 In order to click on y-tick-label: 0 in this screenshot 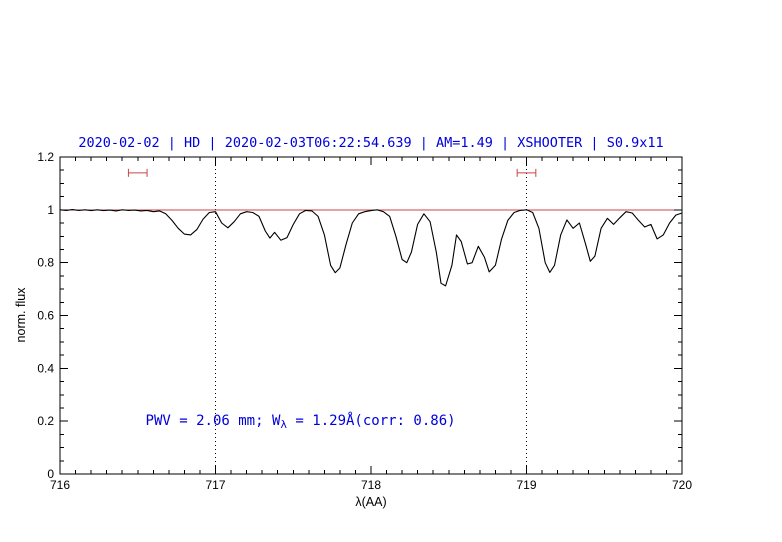, I will do `click(50, 474)`.